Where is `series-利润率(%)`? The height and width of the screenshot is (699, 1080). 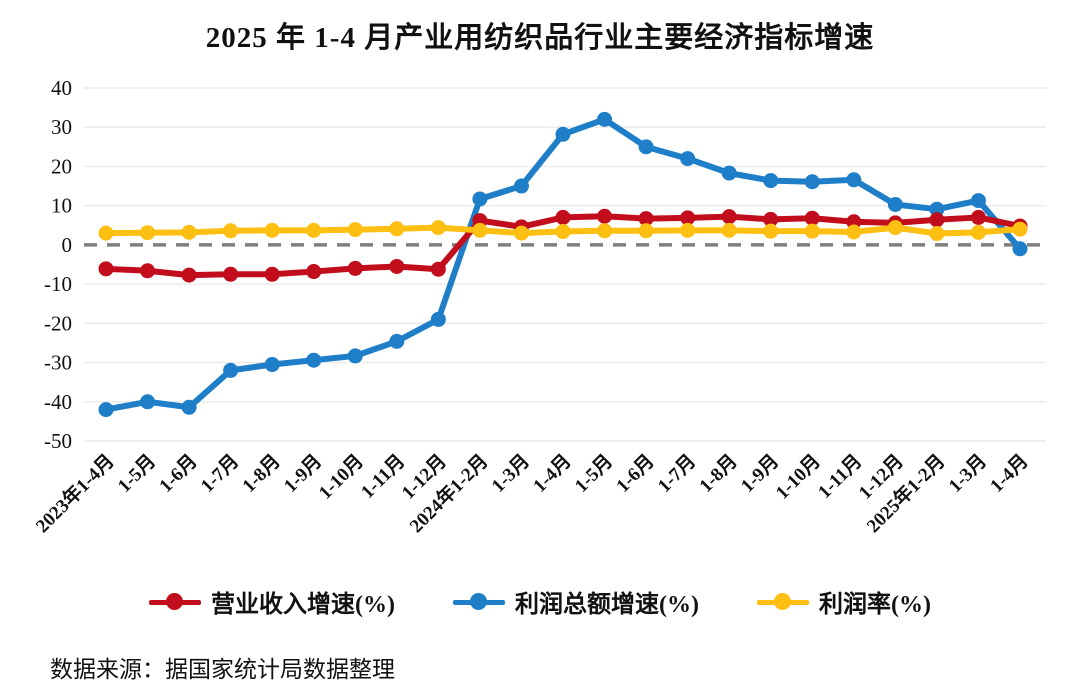 series-利润率(%) is located at coordinates (563, 231).